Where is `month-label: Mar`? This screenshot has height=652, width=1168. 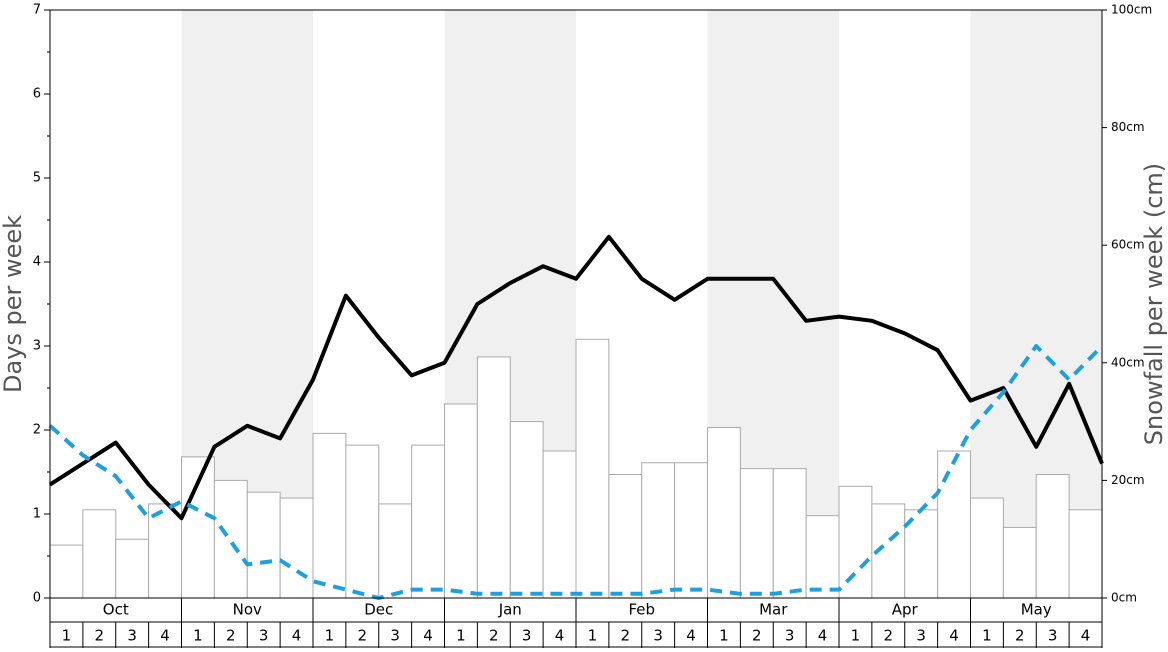
month-label: Mar is located at coordinates (773, 610).